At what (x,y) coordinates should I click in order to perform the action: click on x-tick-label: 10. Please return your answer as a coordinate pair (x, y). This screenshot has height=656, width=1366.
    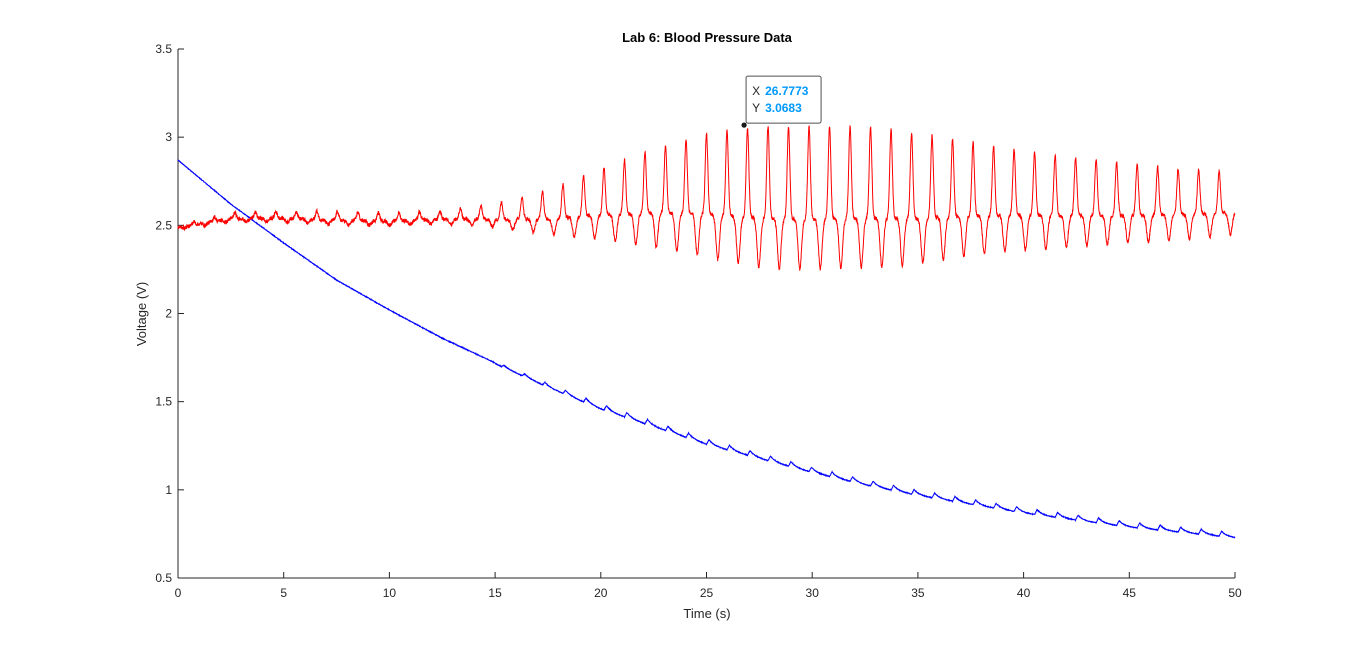
    Looking at the image, I should click on (390, 593).